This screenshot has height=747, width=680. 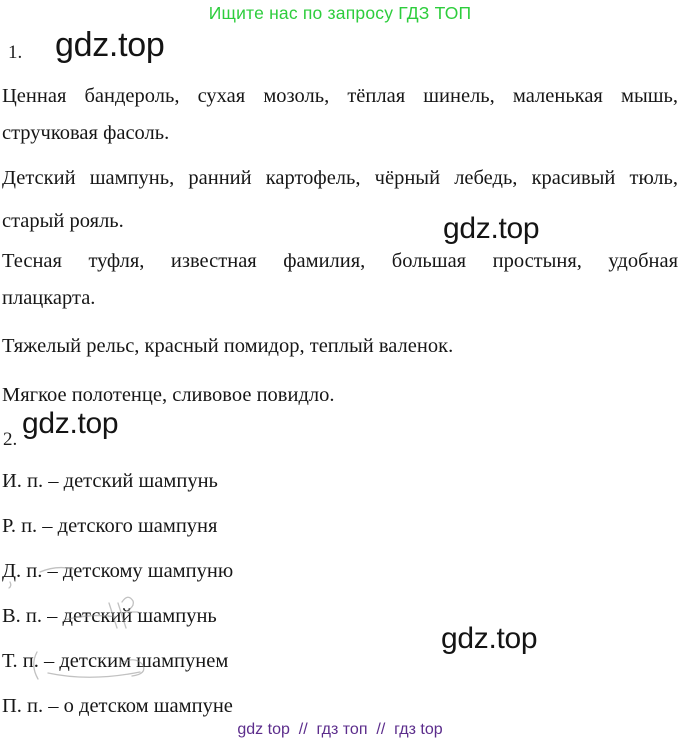 I want to click on case-line: Д. п. – детскому шампуню, so click(x=118, y=571).